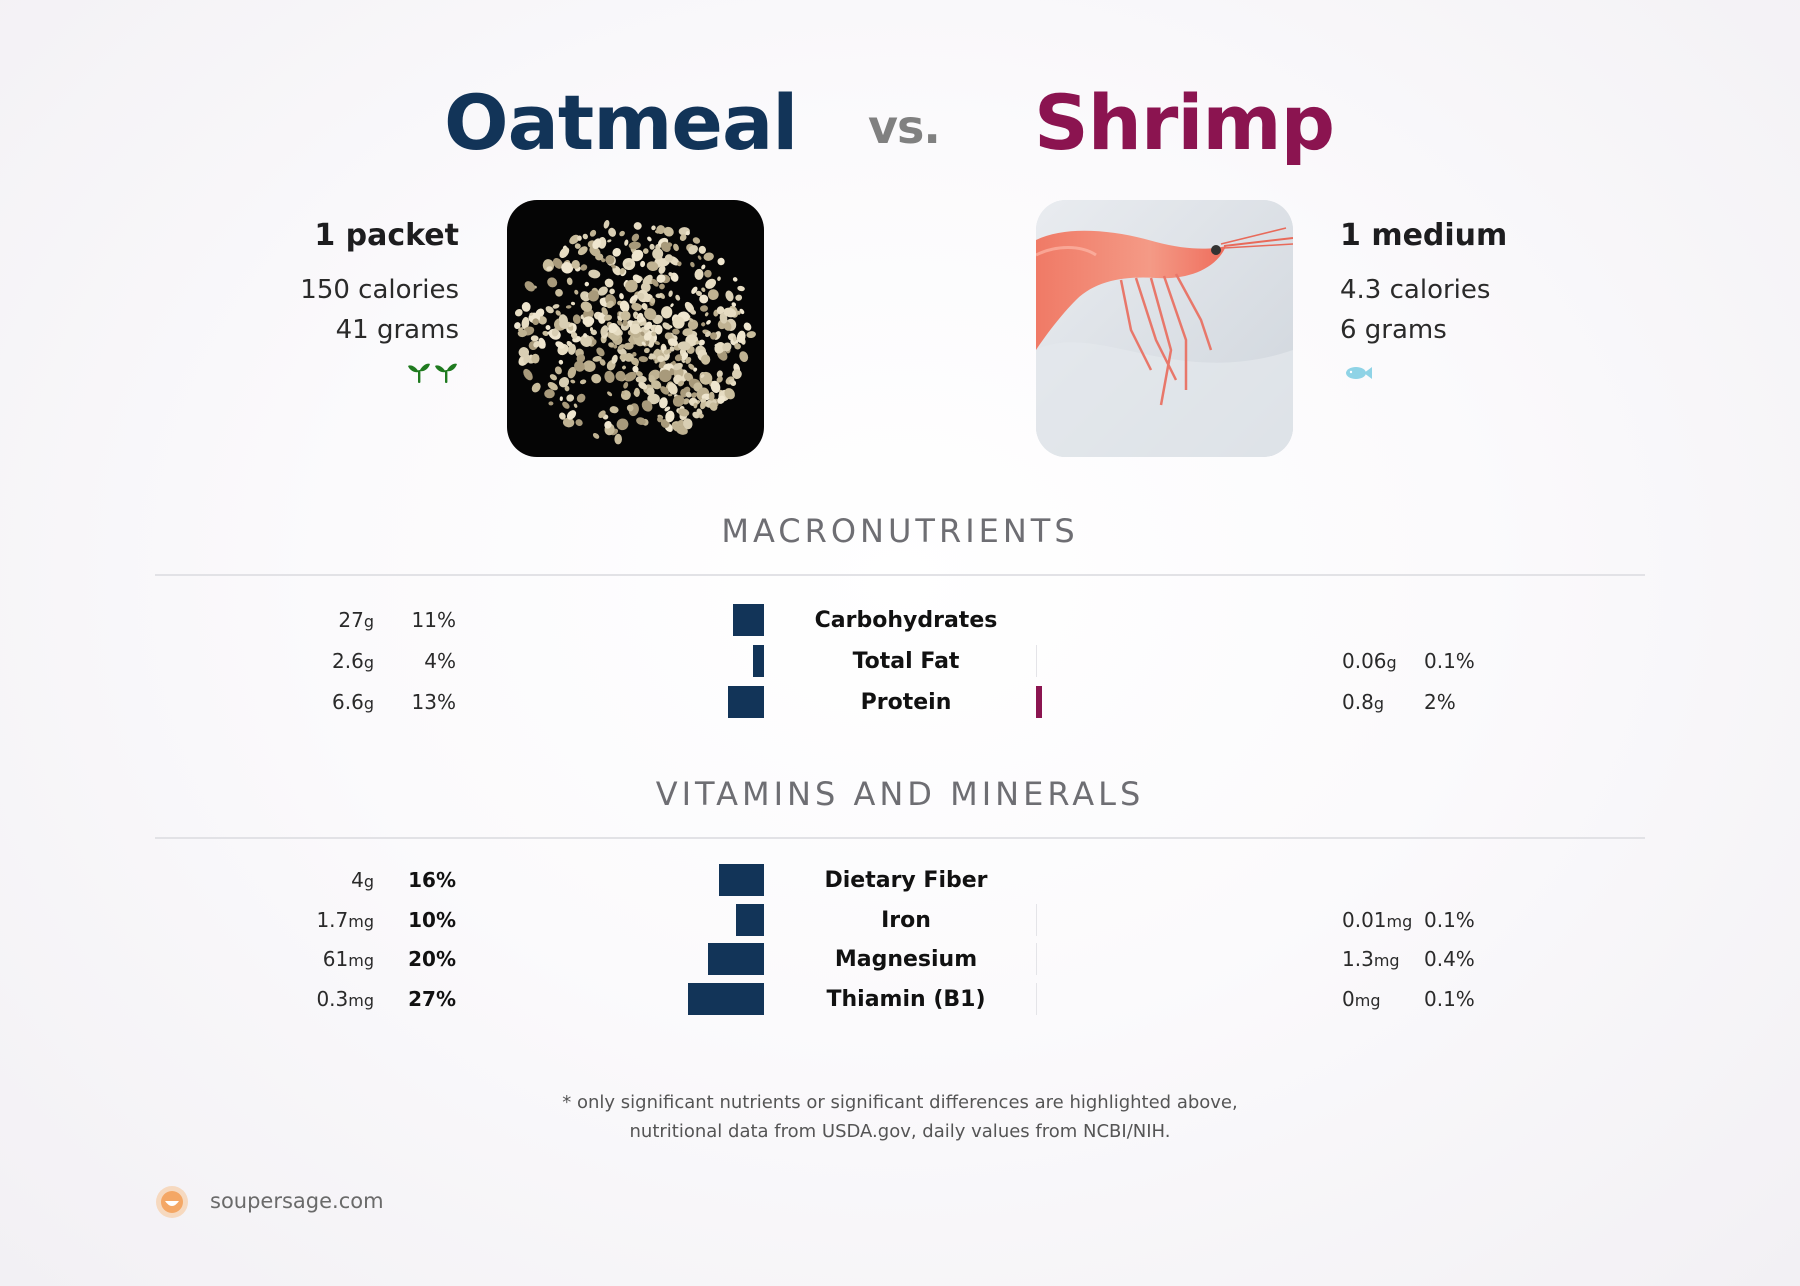 The image size is (1800, 1286). What do you see at coordinates (1348, 998) in the screenshot?
I see `right-amount-number: 0` at bounding box center [1348, 998].